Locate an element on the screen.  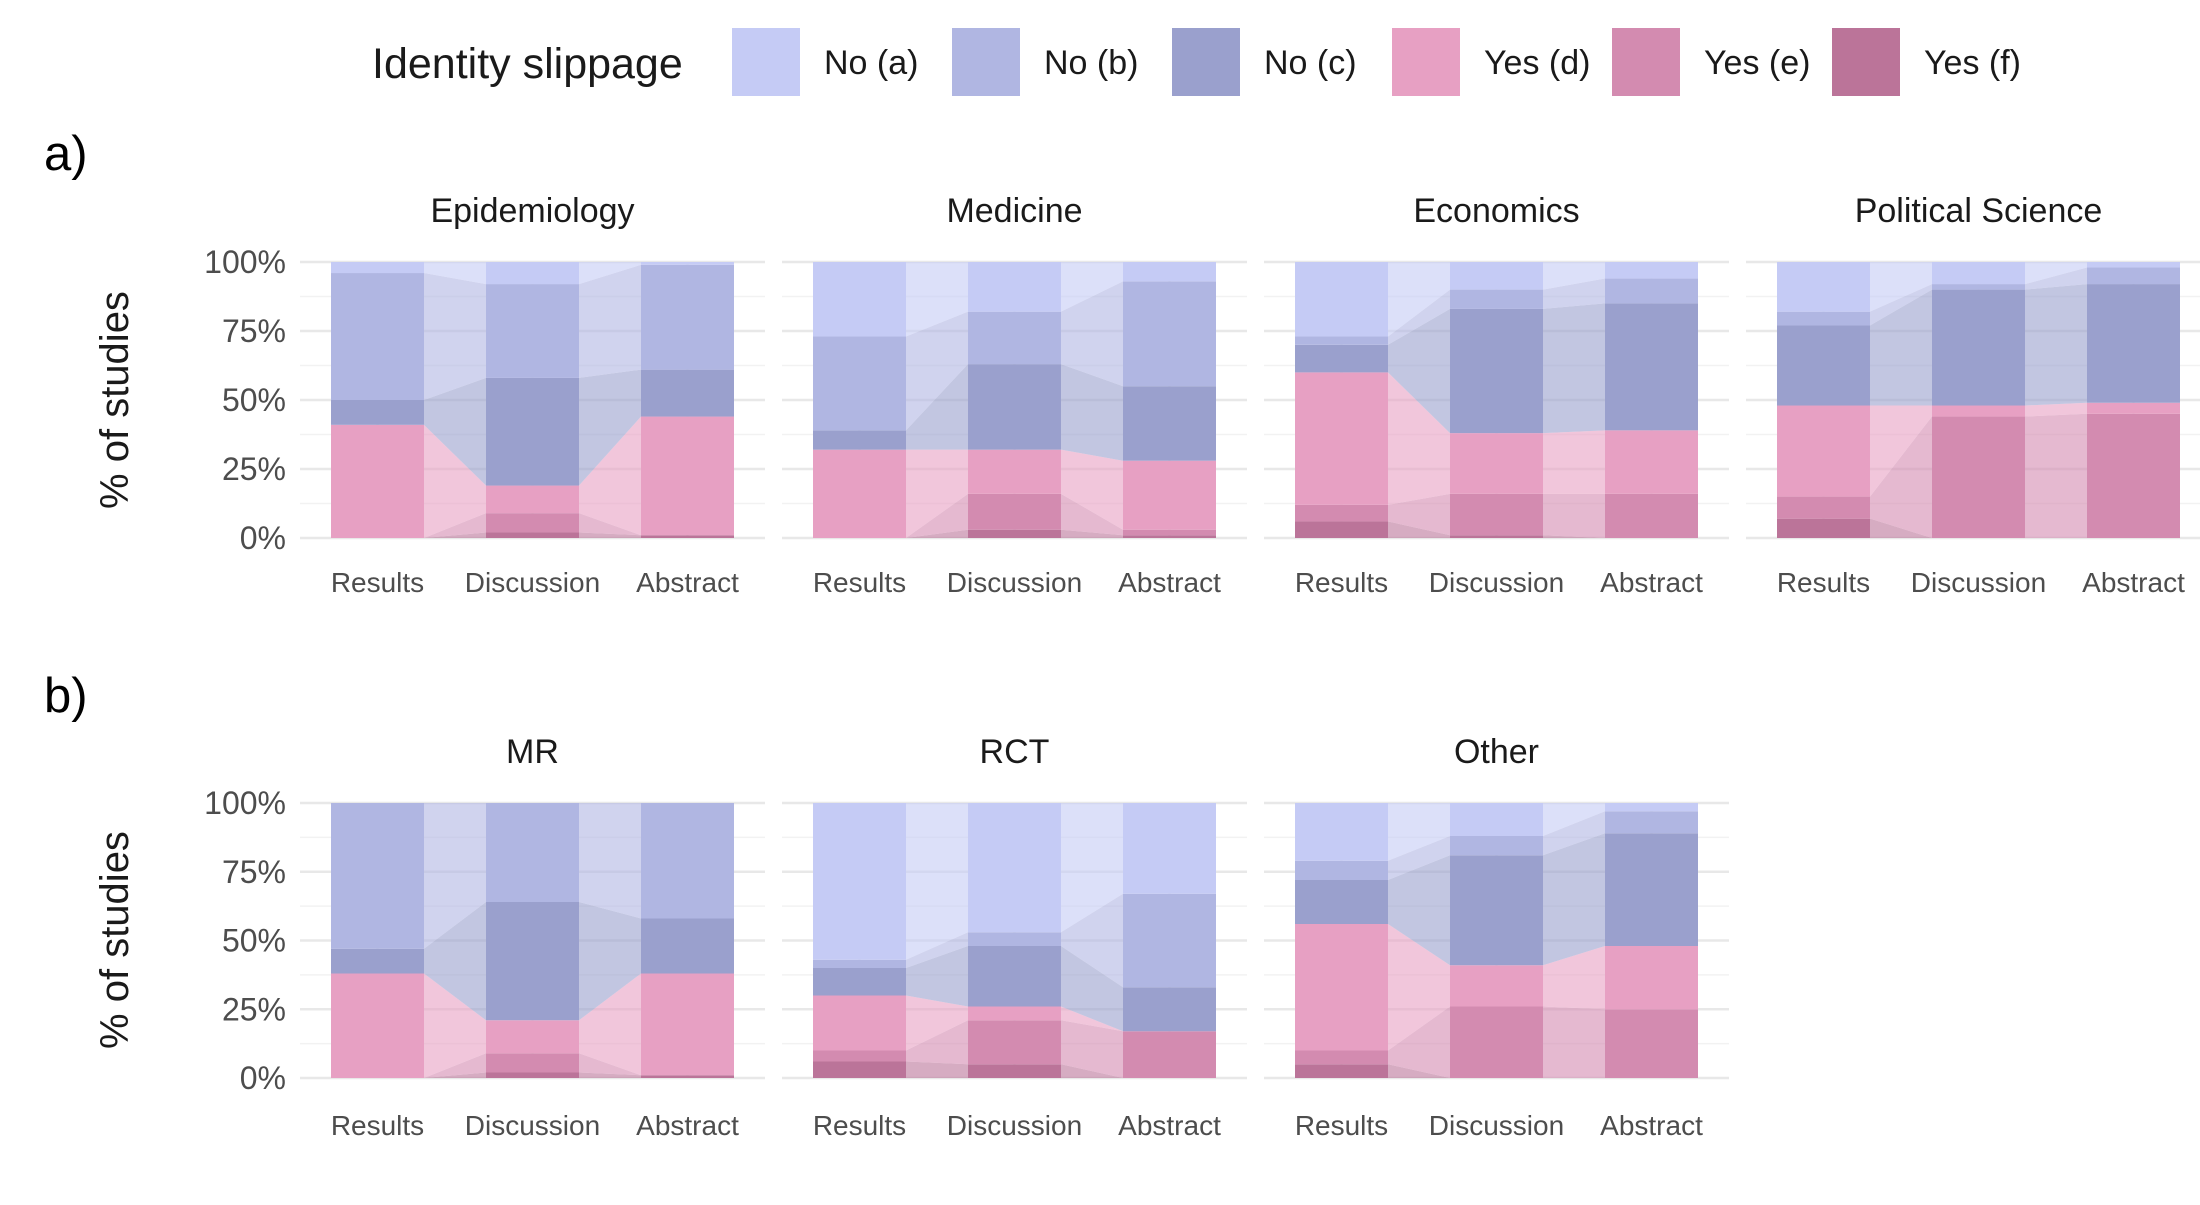
panel-title: Epidemiology is located at coordinates (532, 211).